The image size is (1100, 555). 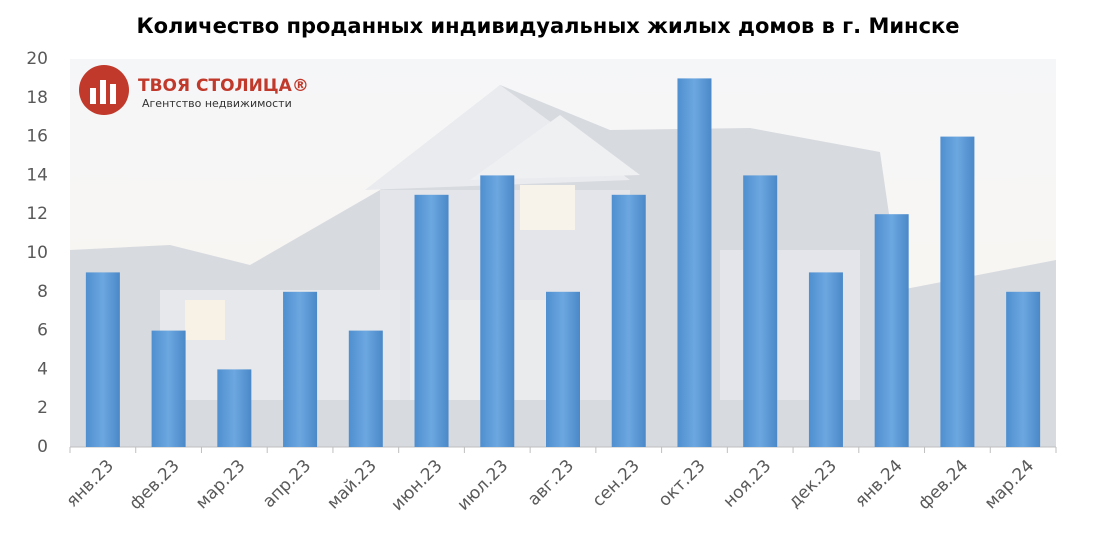 What do you see at coordinates (42, 331) in the screenshot?
I see `y-tick-label: 6` at bounding box center [42, 331].